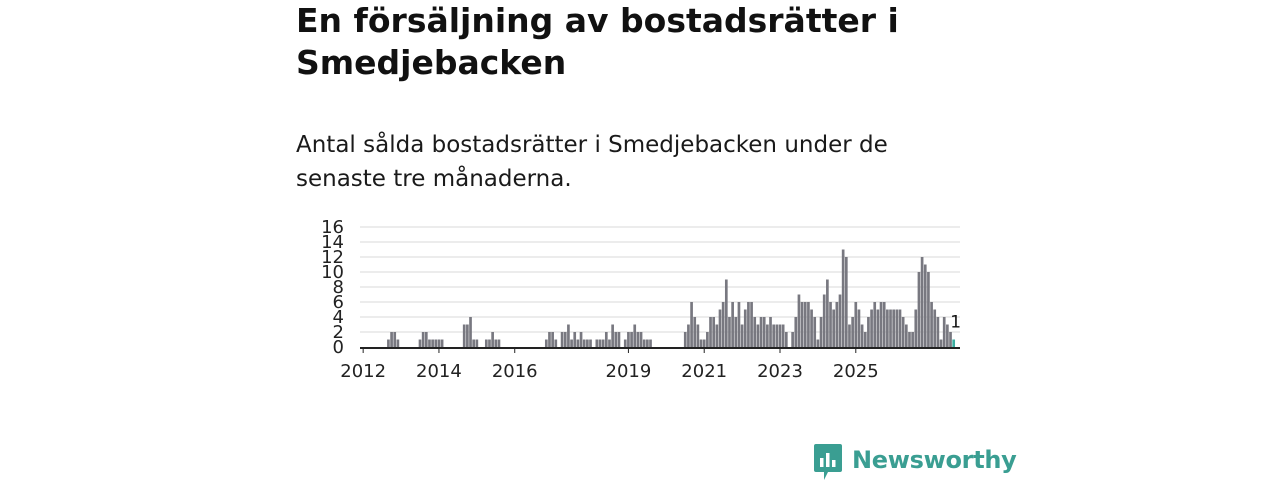 This screenshot has width=1280, height=480. Describe the element at coordinates (332, 227) in the screenshot. I see `y-tick-label: 16` at that location.